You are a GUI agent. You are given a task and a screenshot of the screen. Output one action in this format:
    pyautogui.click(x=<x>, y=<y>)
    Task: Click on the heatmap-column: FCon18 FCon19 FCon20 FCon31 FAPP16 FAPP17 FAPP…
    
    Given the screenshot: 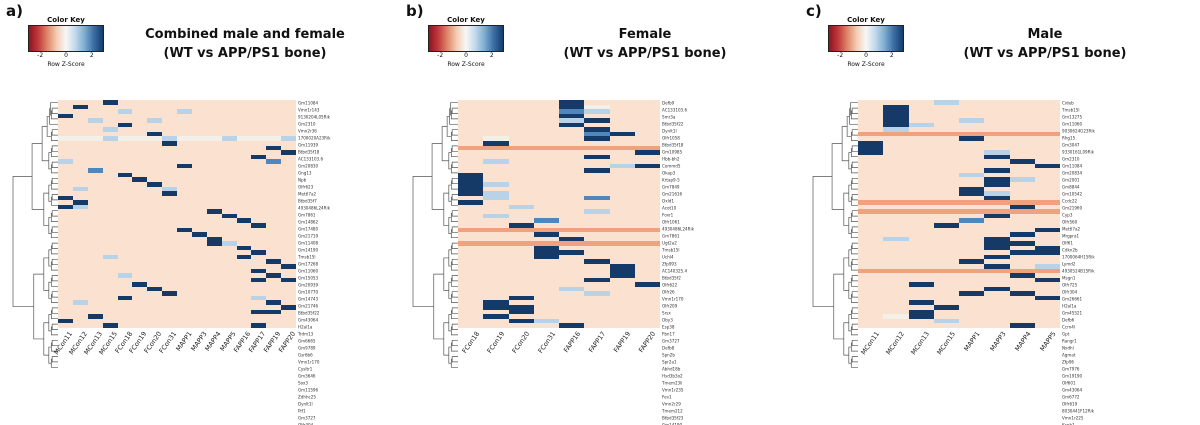 What is the action you would take?
    pyautogui.click(x=559, y=235)
    